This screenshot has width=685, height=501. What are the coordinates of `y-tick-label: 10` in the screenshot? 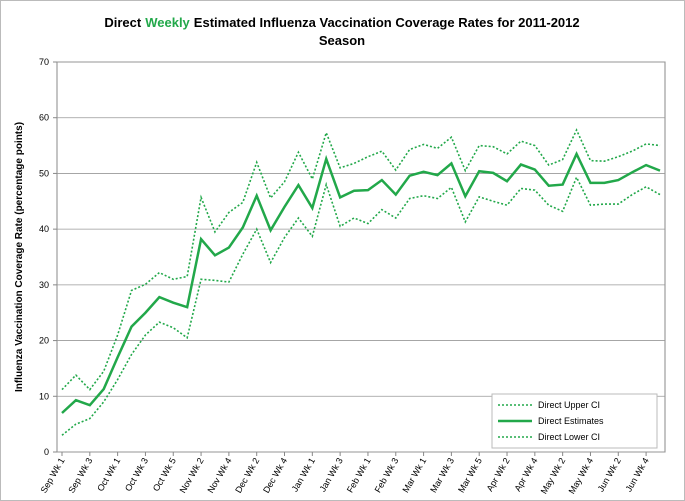 It's located at (44, 396).